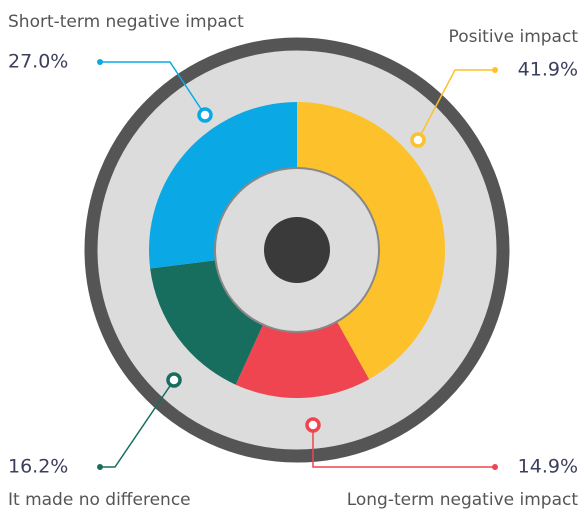 The width and height of the screenshot is (584, 515). I want to click on value-label: 41.9%, so click(548, 70).